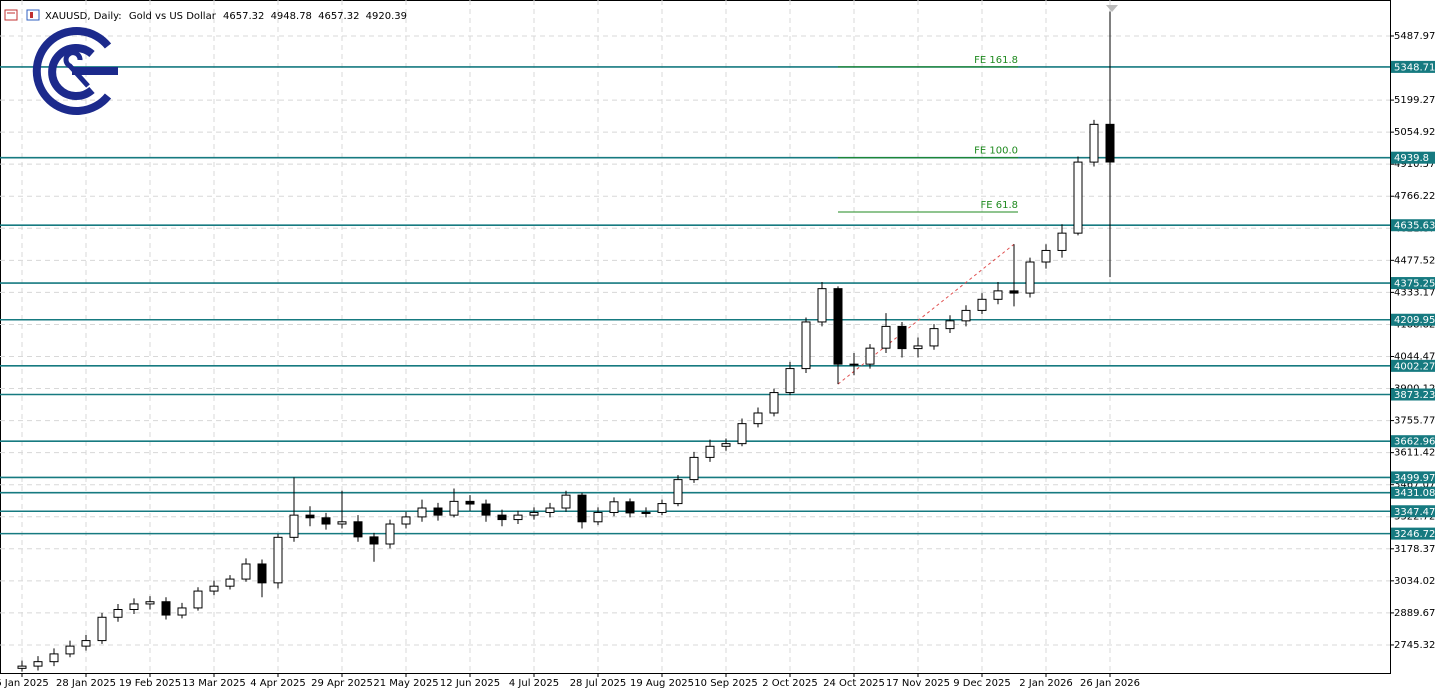 Image resolution: width=1438 pixels, height=693 pixels. I want to click on x-tick-label: 21 May 2025, so click(405, 683).